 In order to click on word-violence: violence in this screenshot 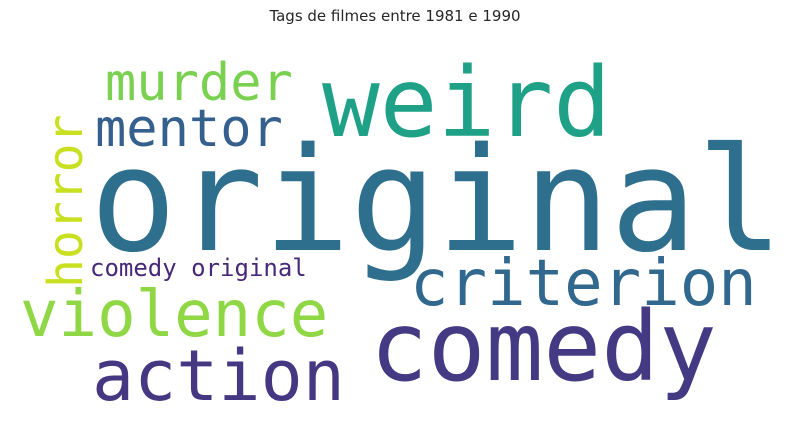, I will do `click(174, 315)`.